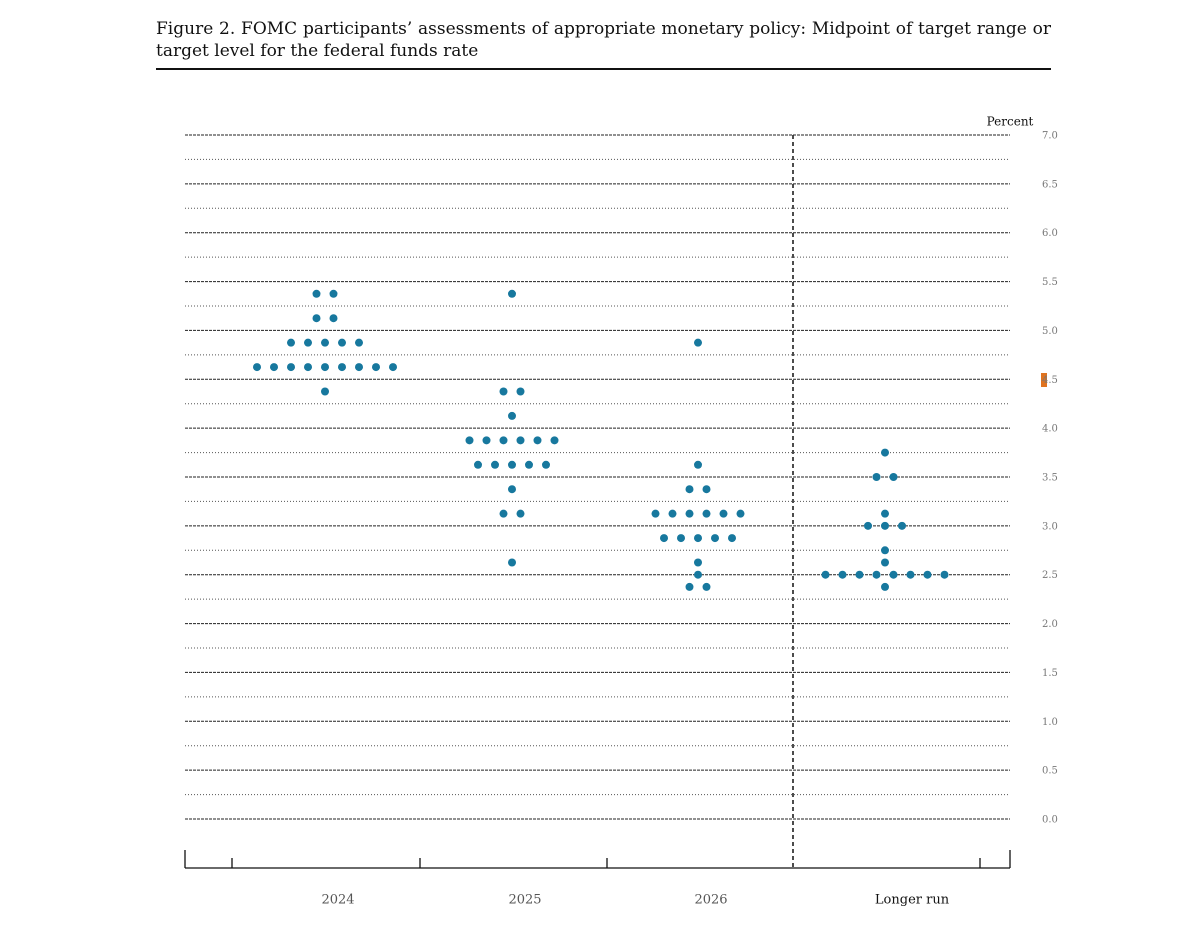  Describe the element at coordinates (912, 900) in the screenshot. I see `x-tick-label: Longer run` at that location.